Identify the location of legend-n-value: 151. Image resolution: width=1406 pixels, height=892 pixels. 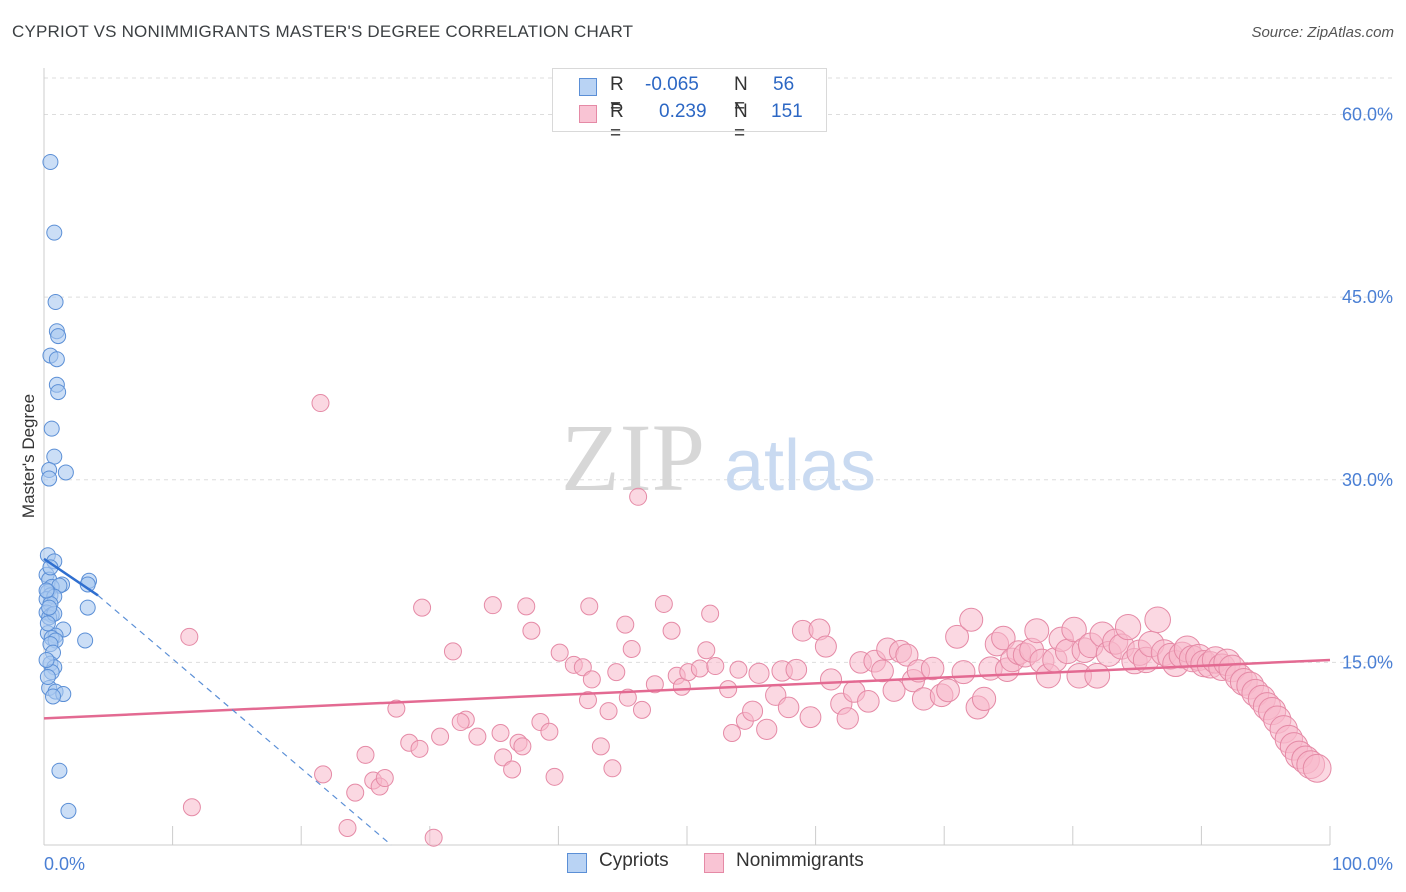
(787, 111).